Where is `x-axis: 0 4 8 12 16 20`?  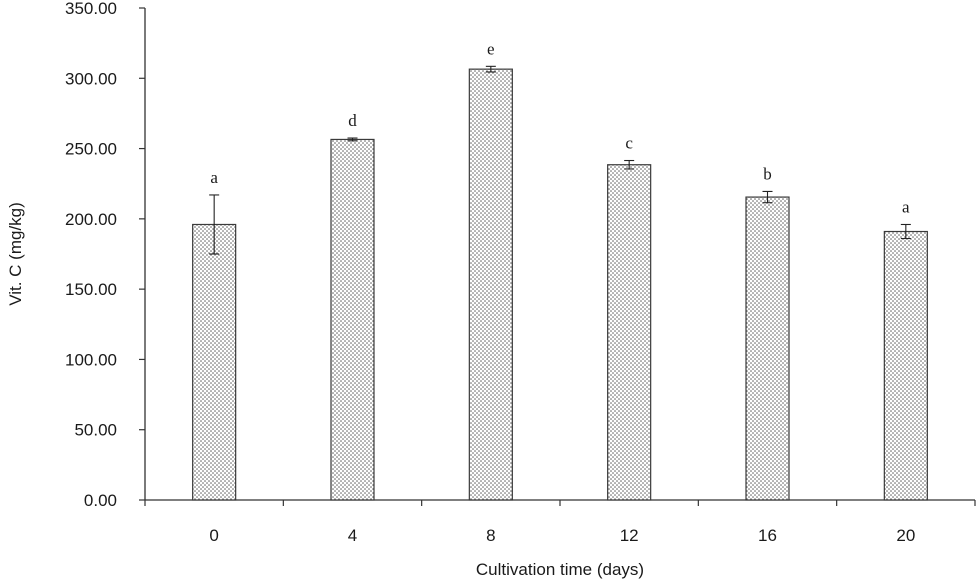 x-axis: 0 4 8 12 16 20 is located at coordinates (560, 522).